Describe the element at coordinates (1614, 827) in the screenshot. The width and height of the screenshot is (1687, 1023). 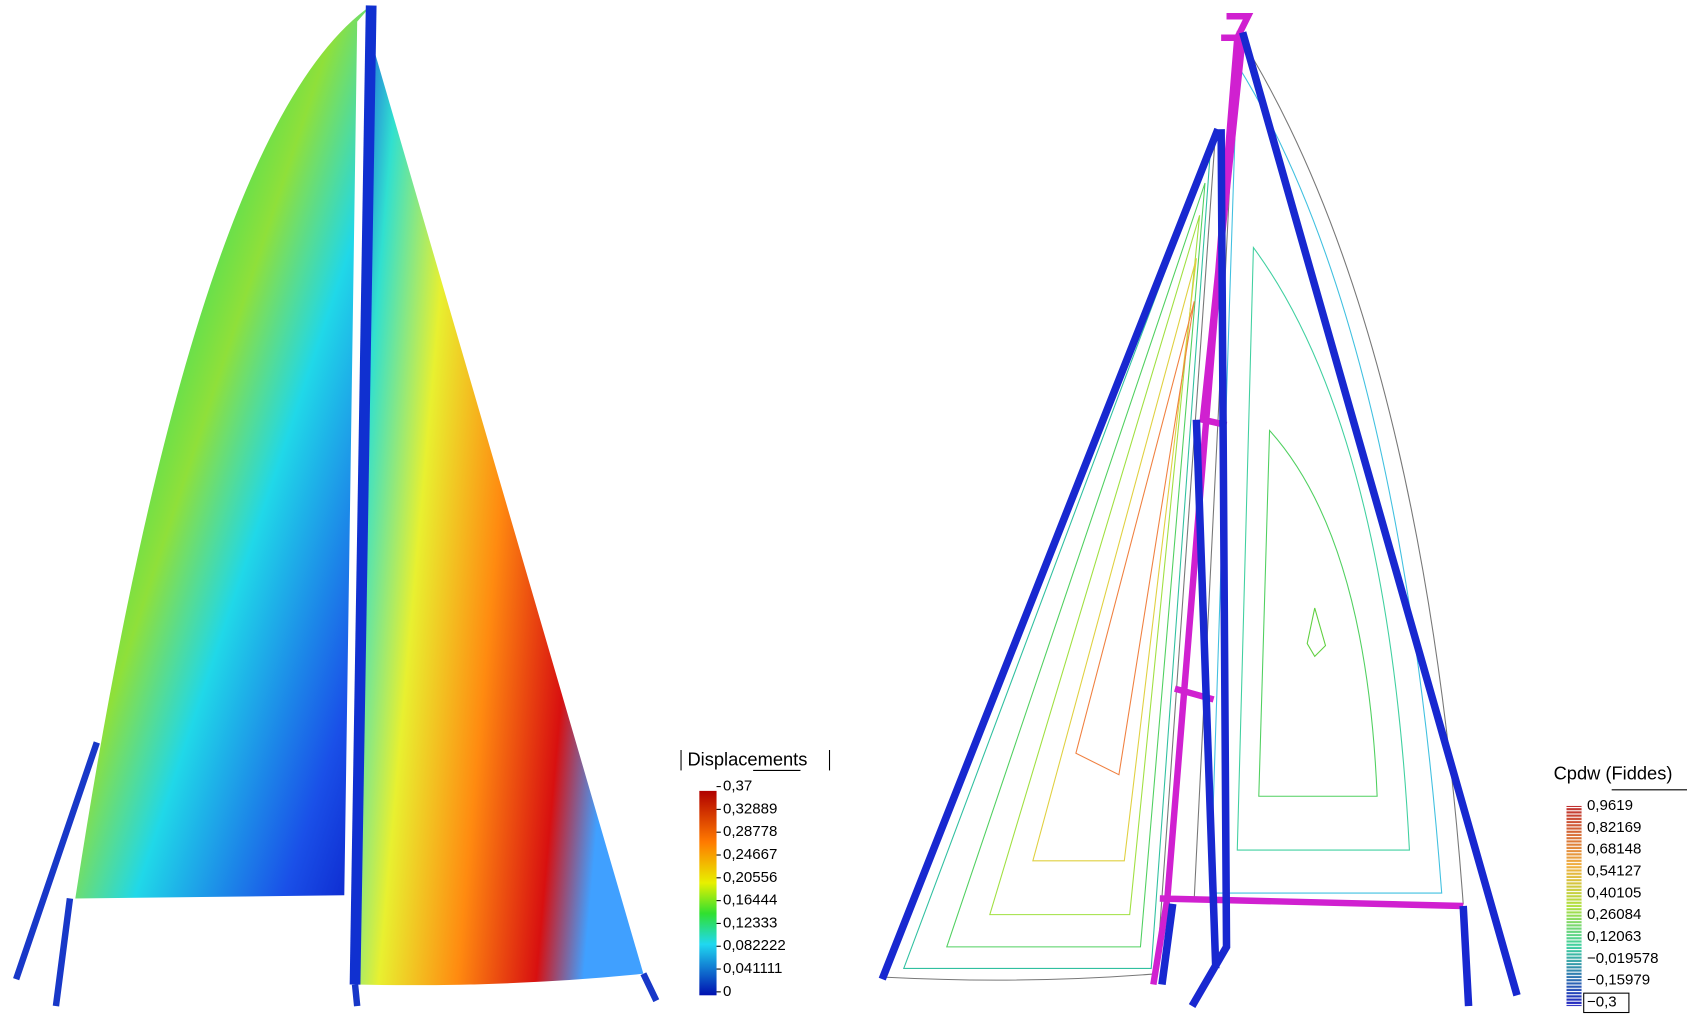
I see `legend-label: 0,82169` at that location.